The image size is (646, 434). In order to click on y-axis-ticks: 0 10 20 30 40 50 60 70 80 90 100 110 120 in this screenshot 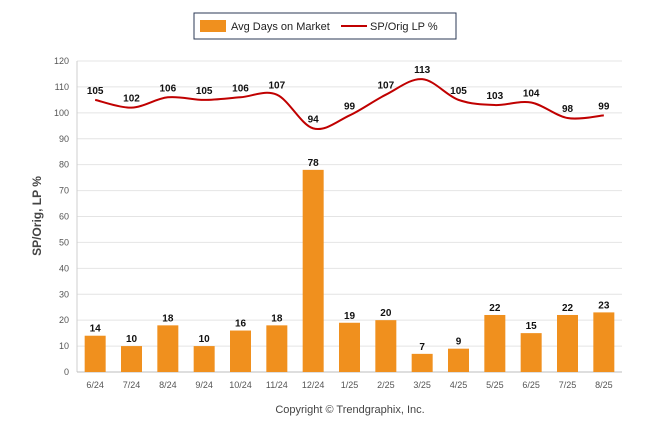, I will do `click(61, 216)`.